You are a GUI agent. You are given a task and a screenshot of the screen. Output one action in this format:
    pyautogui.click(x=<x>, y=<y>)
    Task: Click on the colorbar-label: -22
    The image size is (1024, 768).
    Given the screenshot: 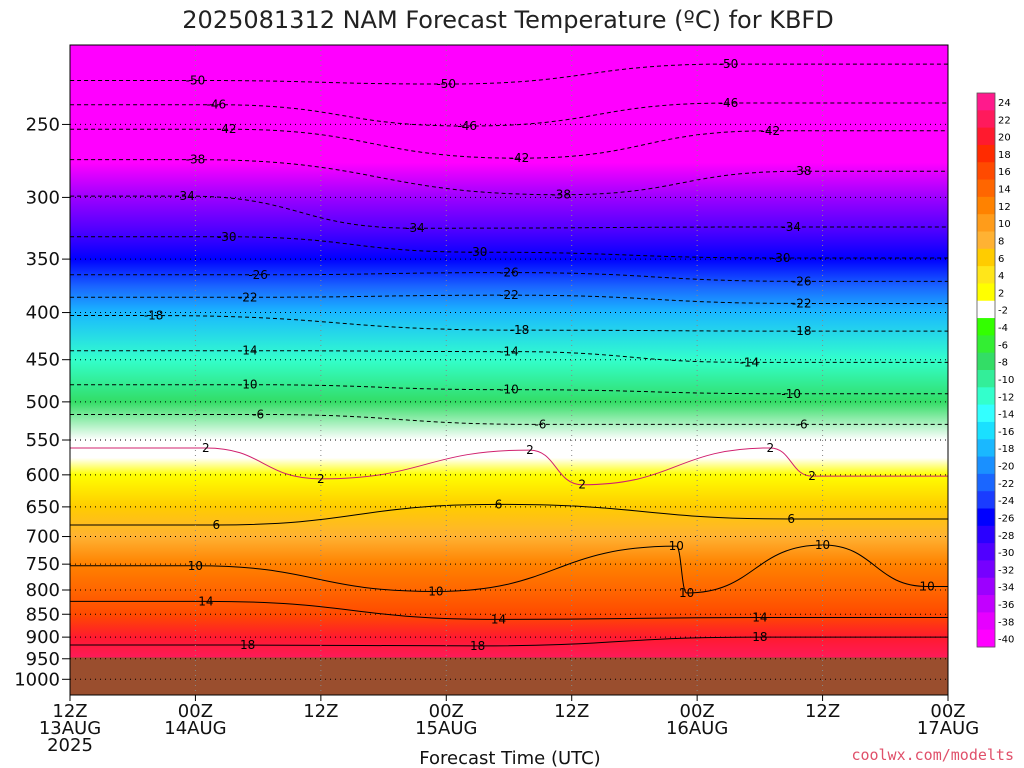 What is the action you would take?
    pyautogui.click(x=1006, y=484)
    